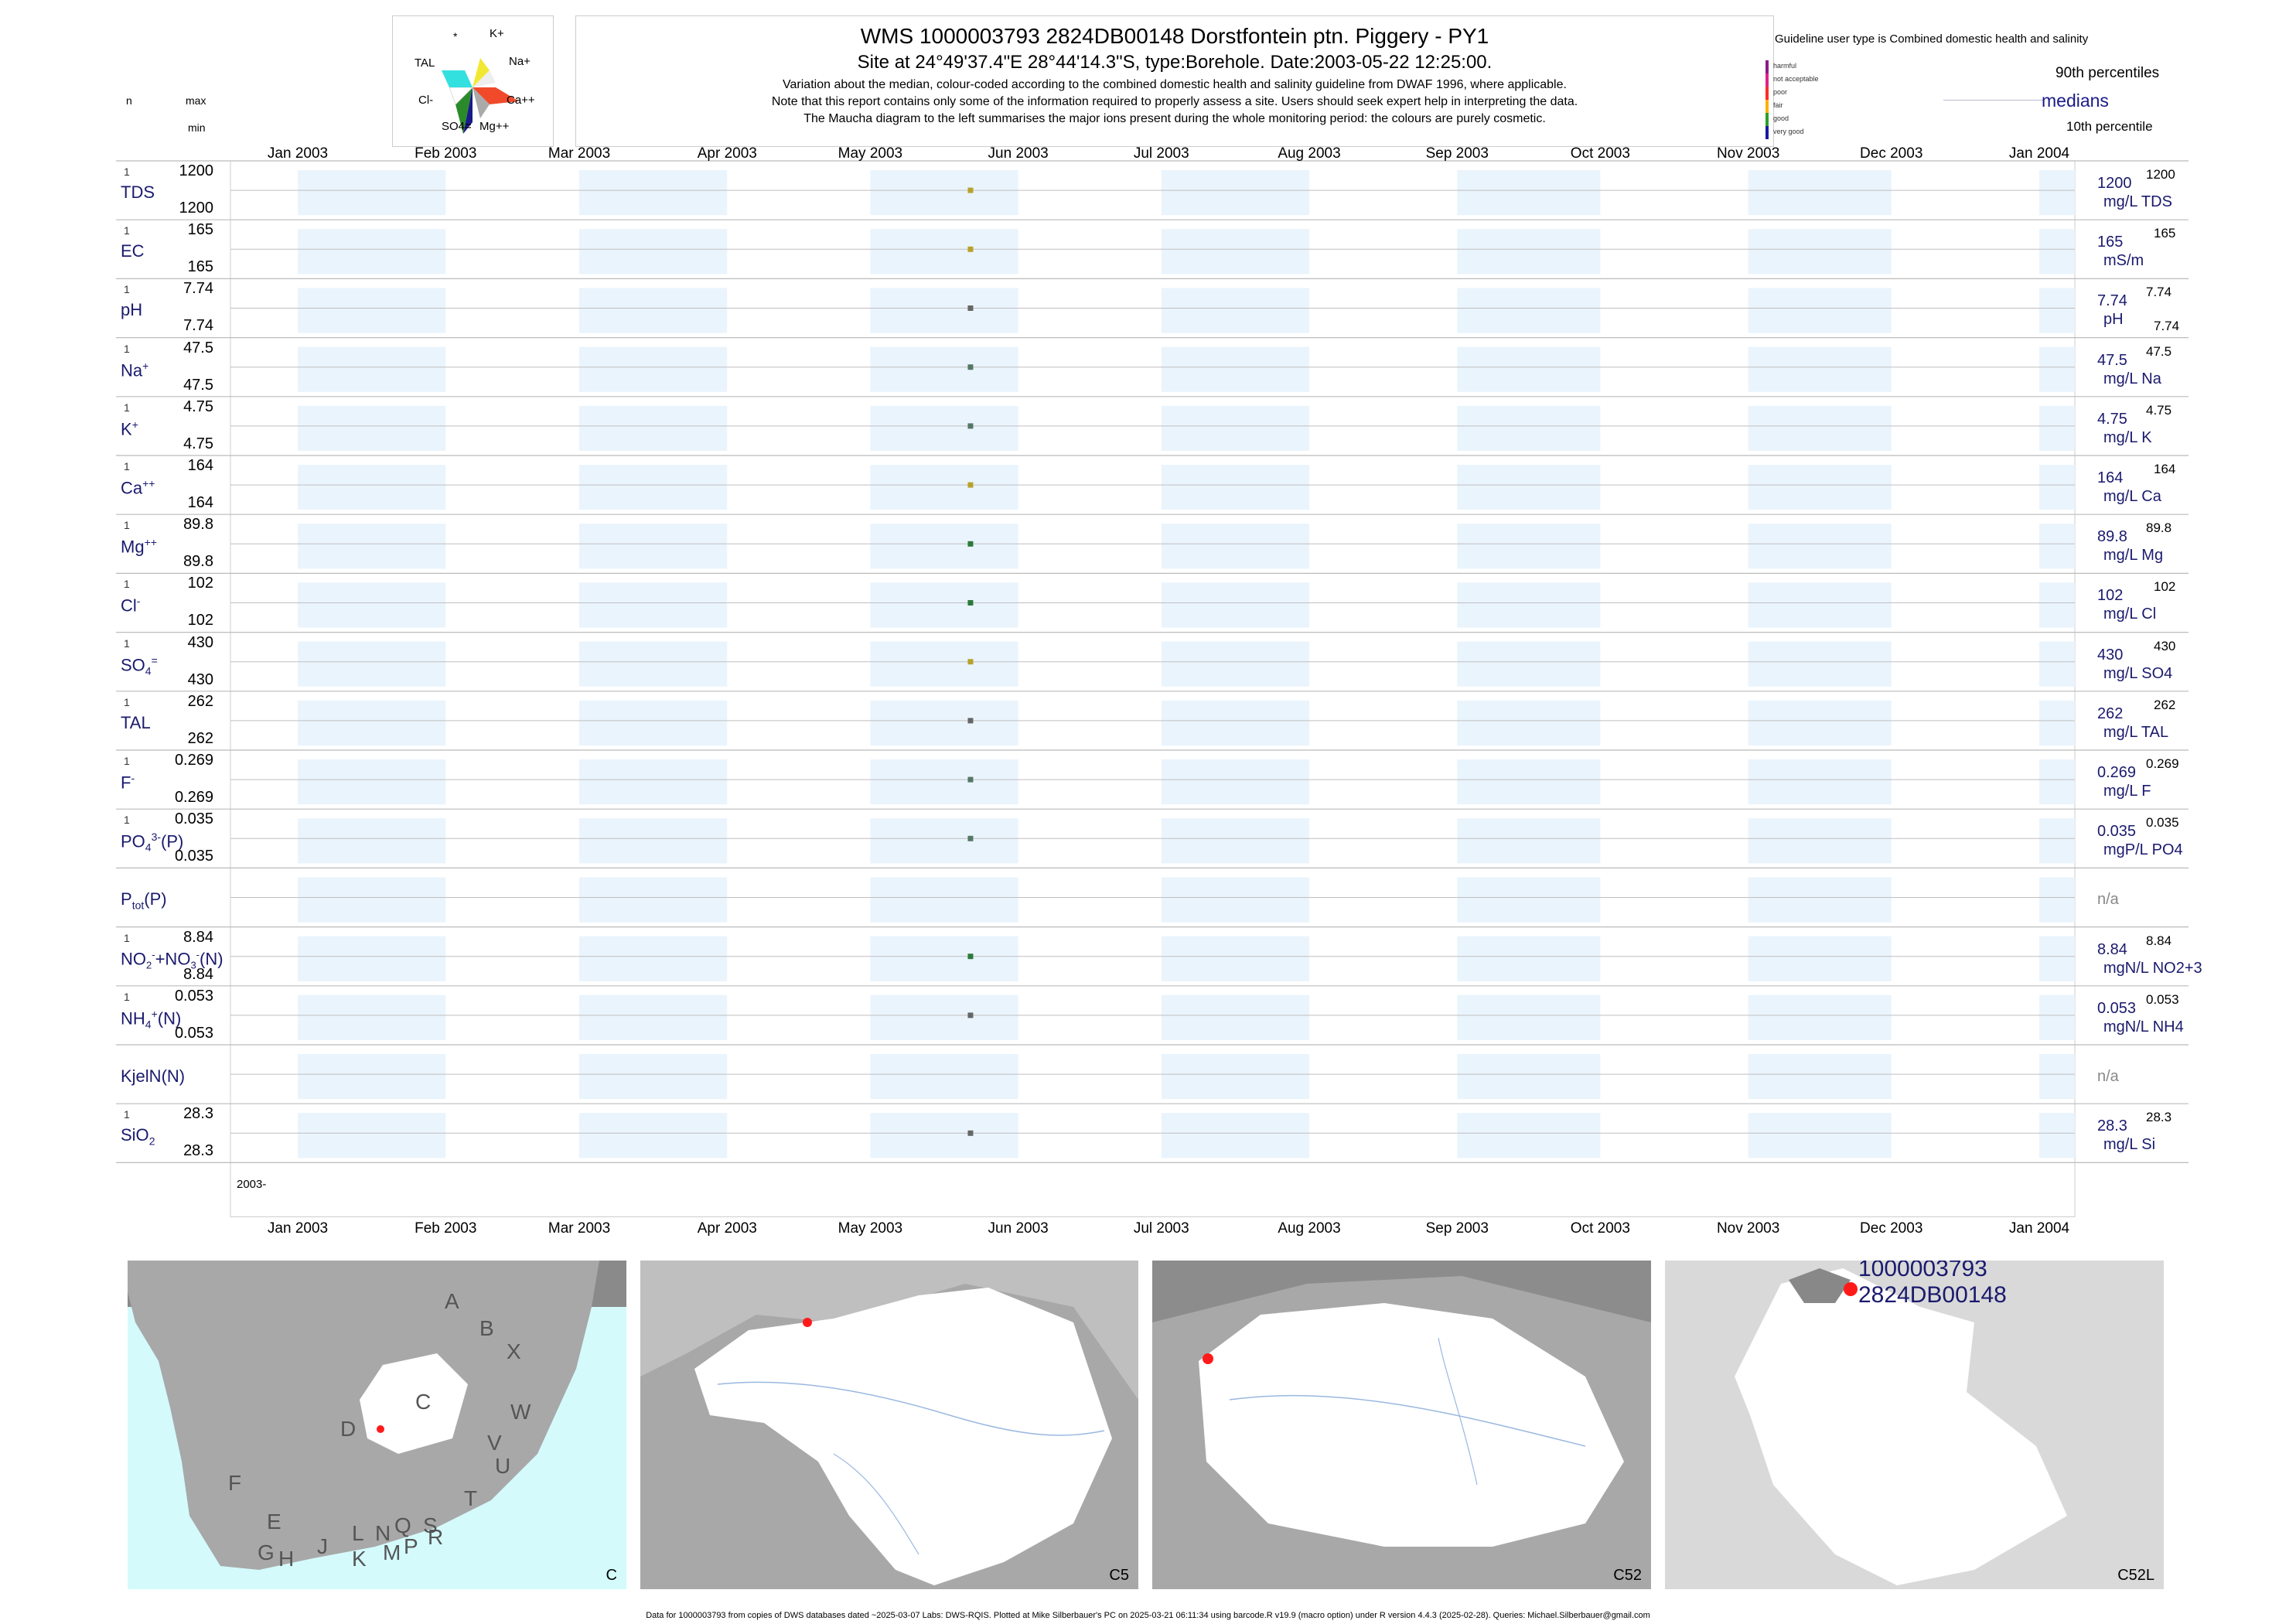 The height and width of the screenshot is (1624, 2296). Describe the element at coordinates (193, 819) in the screenshot. I see `row-max-value: 0.035` at that location.